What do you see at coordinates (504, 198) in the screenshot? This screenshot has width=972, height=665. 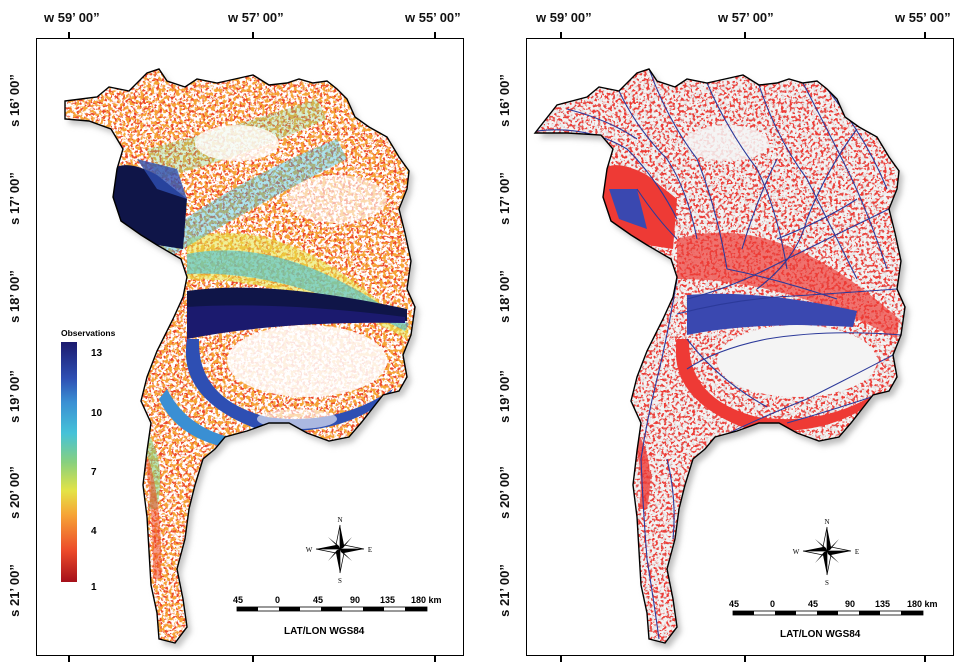 I see `lat-label-17s-right: s 17’ 00”` at bounding box center [504, 198].